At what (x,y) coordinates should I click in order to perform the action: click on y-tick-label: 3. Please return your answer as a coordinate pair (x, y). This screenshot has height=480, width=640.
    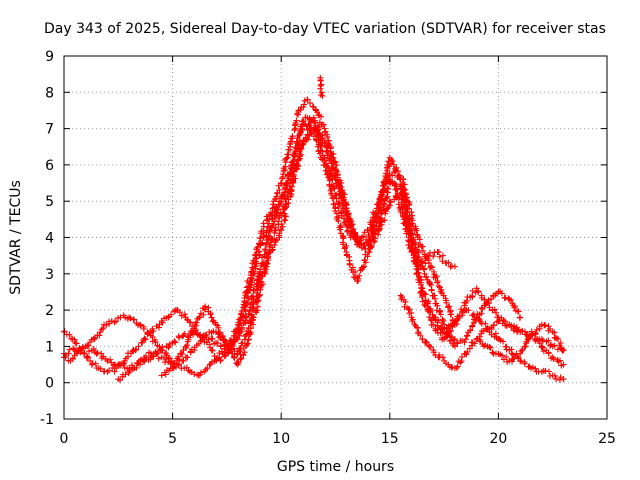
    Looking at the image, I should click on (49, 275).